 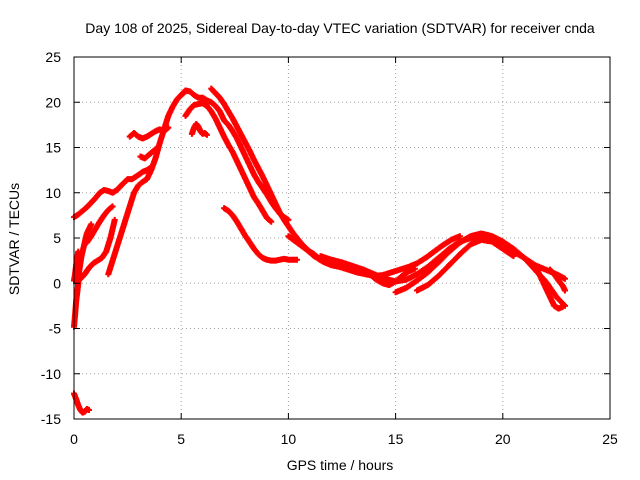 What do you see at coordinates (396, 439) in the screenshot?
I see `x-tick-label: 15` at bounding box center [396, 439].